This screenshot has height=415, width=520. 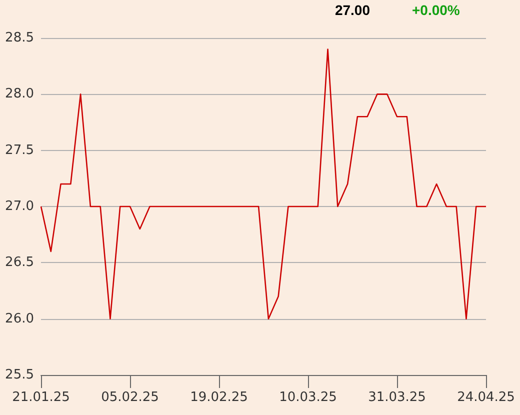 I want to click on text: +0.00%, so click(x=436, y=10).